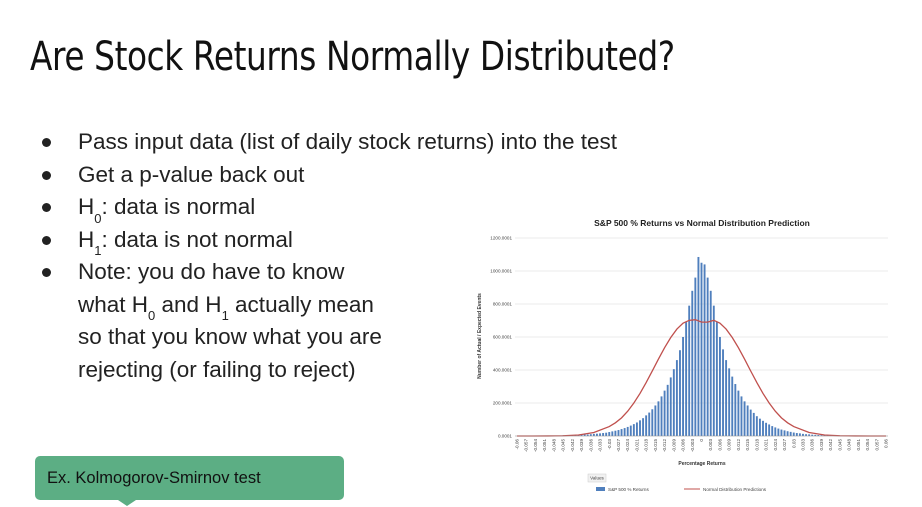  Describe the element at coordinates (230, 336) in the screenshot. I see `note-line-3: so that you know what you are` at that location.